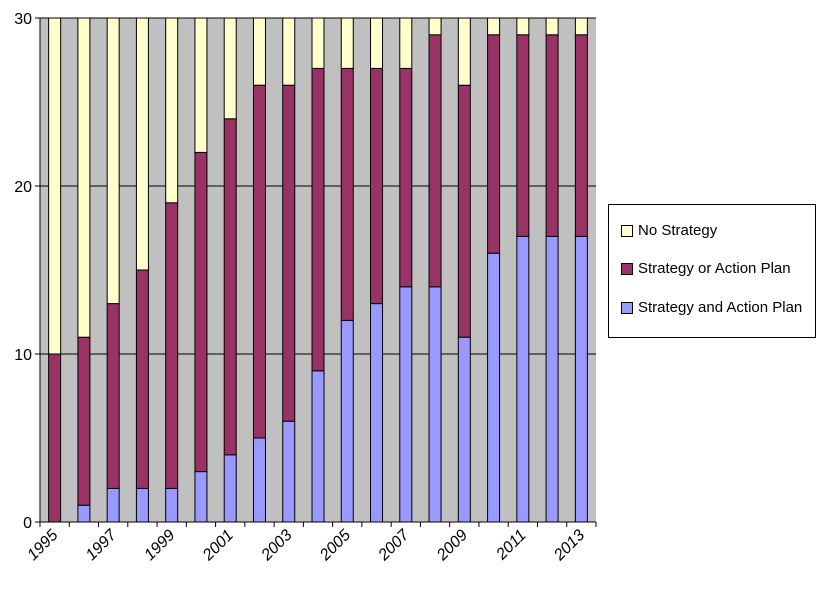 This screenshot has width=817, height=599. Describe the element at coordinates (394, 545) in the screenshot. I see `x-tick-label: 2007` at that location.